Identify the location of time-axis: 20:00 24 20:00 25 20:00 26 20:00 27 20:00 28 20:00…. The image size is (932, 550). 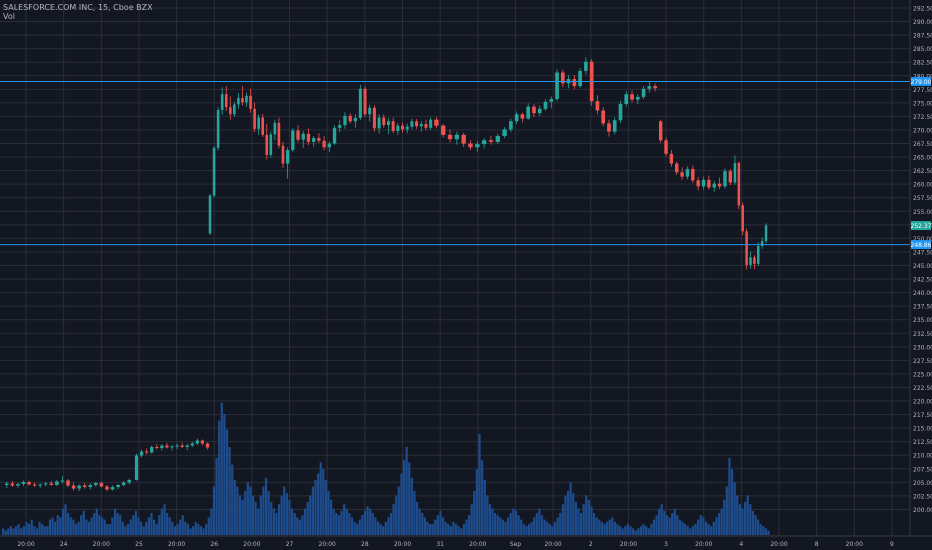
(466, 541).